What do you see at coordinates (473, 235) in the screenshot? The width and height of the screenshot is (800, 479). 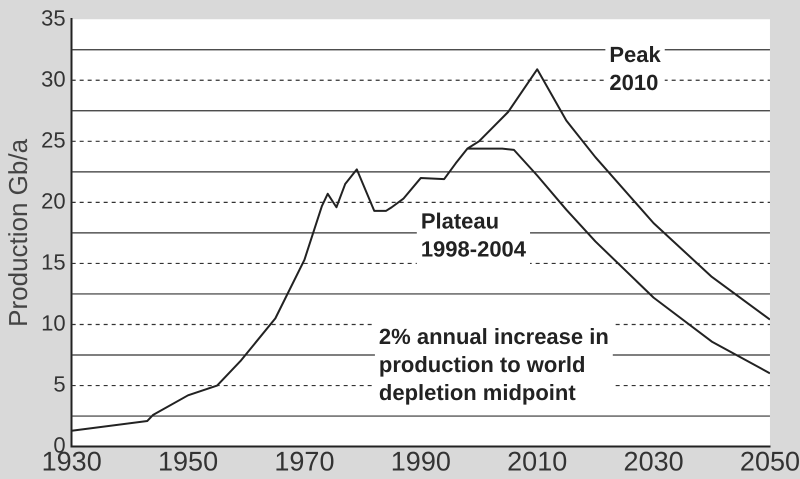 I see `annotation: Plateau 1998-2004` at bounding box center [473, 235].